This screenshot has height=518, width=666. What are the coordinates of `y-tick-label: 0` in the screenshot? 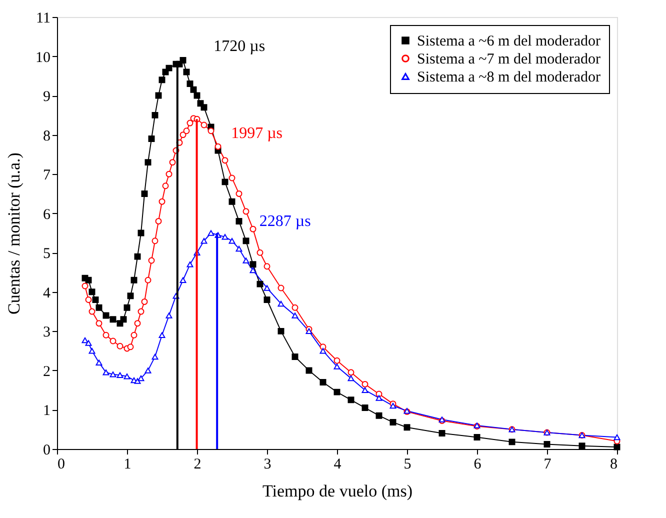 It's located at (46, 450).